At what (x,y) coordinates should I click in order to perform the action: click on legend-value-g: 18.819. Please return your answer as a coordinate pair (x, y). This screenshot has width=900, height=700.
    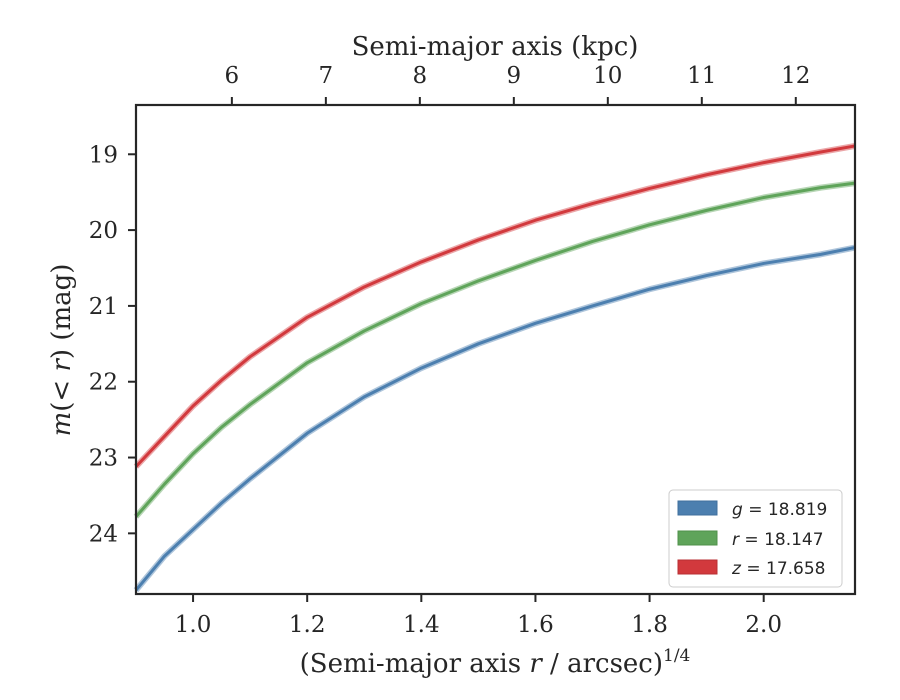
    Looking at the image, I should click on (797, 510).